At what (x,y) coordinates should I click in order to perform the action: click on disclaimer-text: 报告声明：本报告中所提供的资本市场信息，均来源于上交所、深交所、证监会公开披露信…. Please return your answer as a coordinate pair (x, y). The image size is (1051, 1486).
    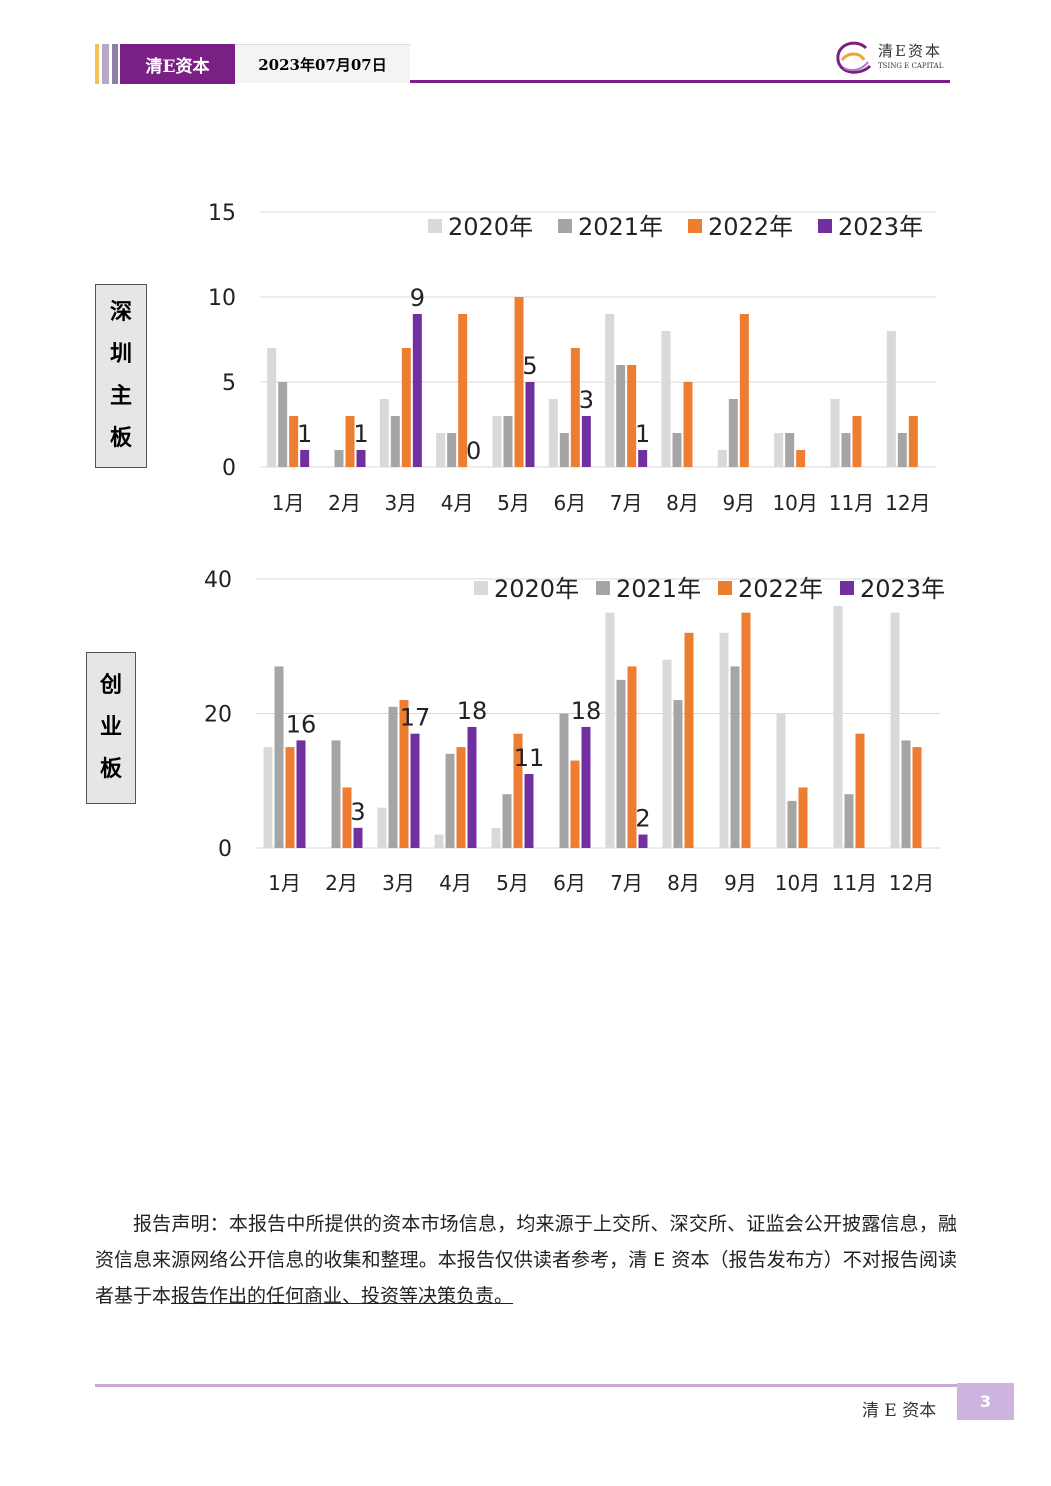
    Looking at the image, I should click on (526, 1260).